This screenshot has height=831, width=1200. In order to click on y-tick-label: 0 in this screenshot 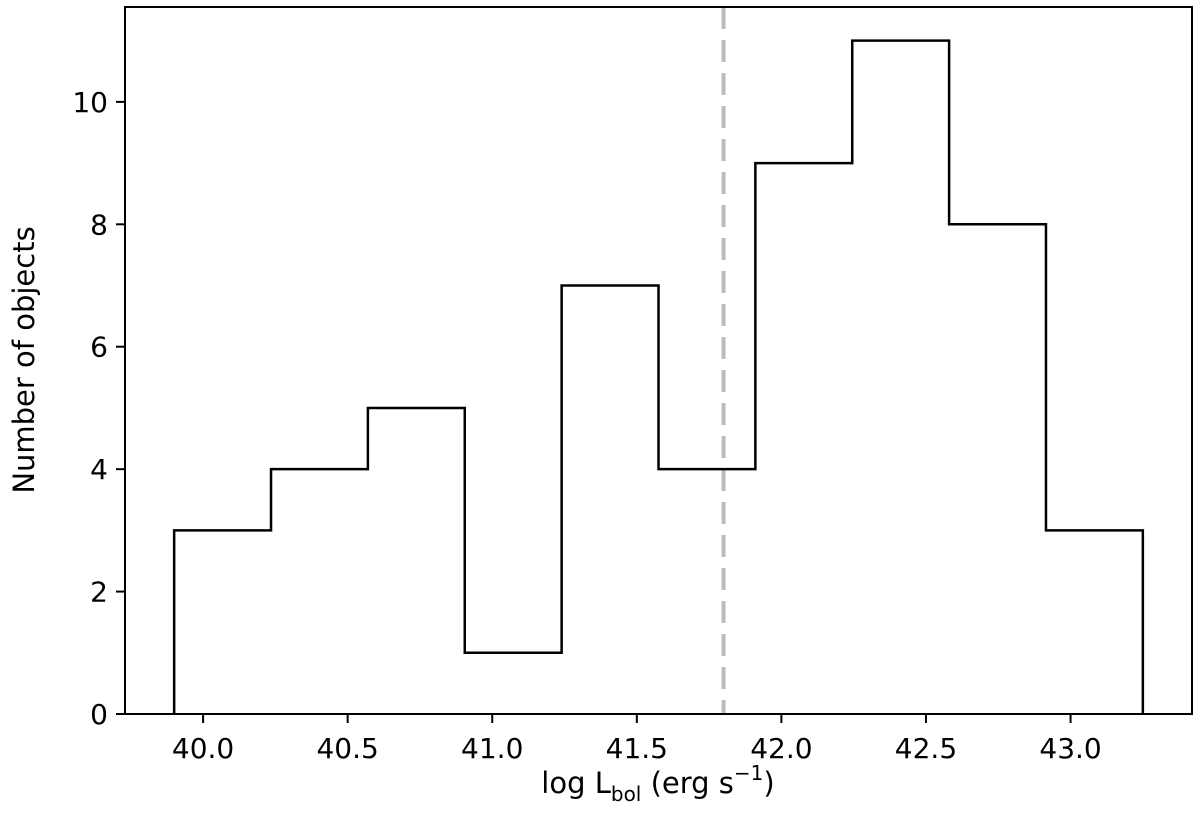, I will do `click(99, 714)`.